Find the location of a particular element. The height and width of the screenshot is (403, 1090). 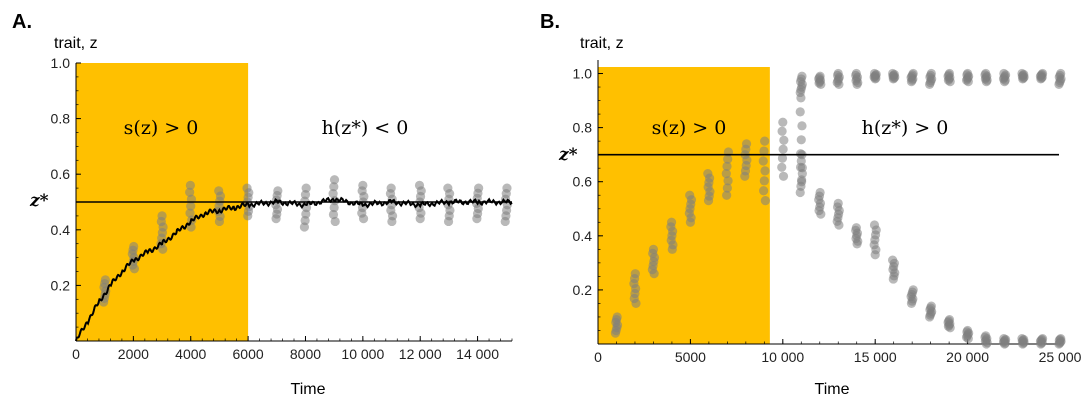

x-tick-label: 25 000 is located at coordinates (1060, 357).